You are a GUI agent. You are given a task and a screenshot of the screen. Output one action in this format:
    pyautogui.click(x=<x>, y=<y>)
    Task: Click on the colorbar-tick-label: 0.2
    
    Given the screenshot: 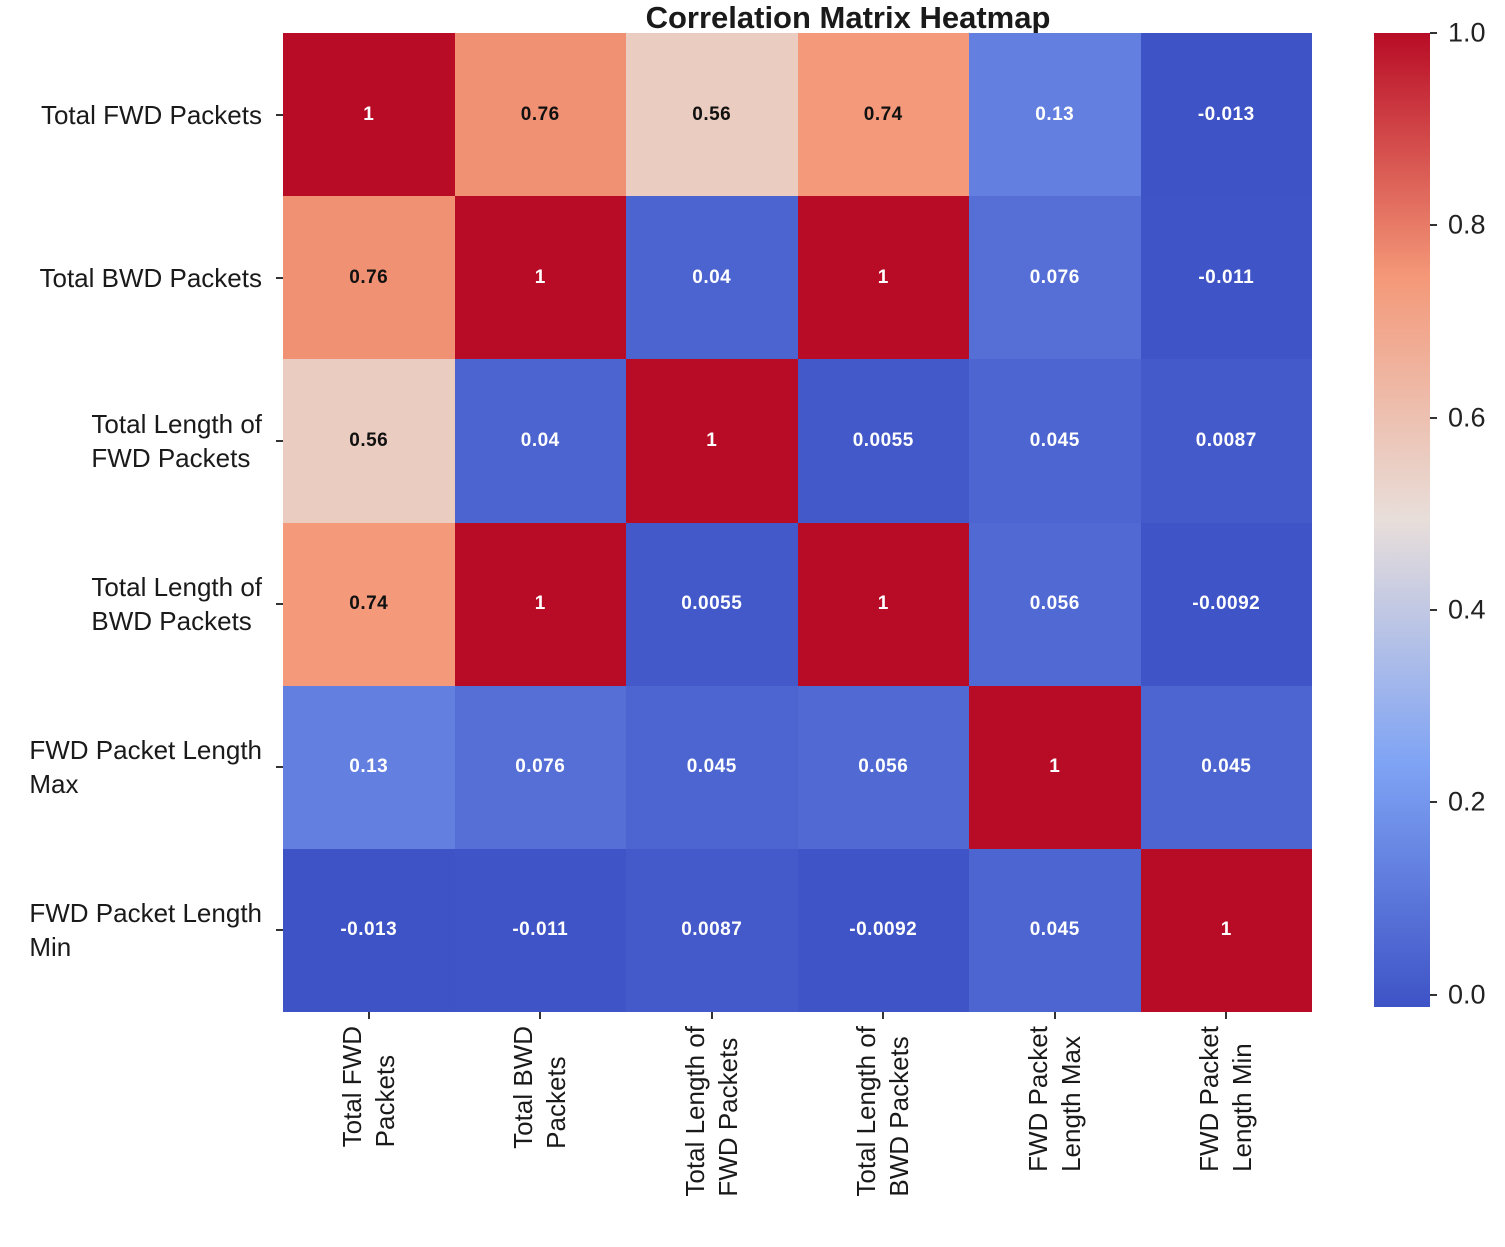 What is the action you would take?
    pyautogui.click(x=1467, y=801)
    